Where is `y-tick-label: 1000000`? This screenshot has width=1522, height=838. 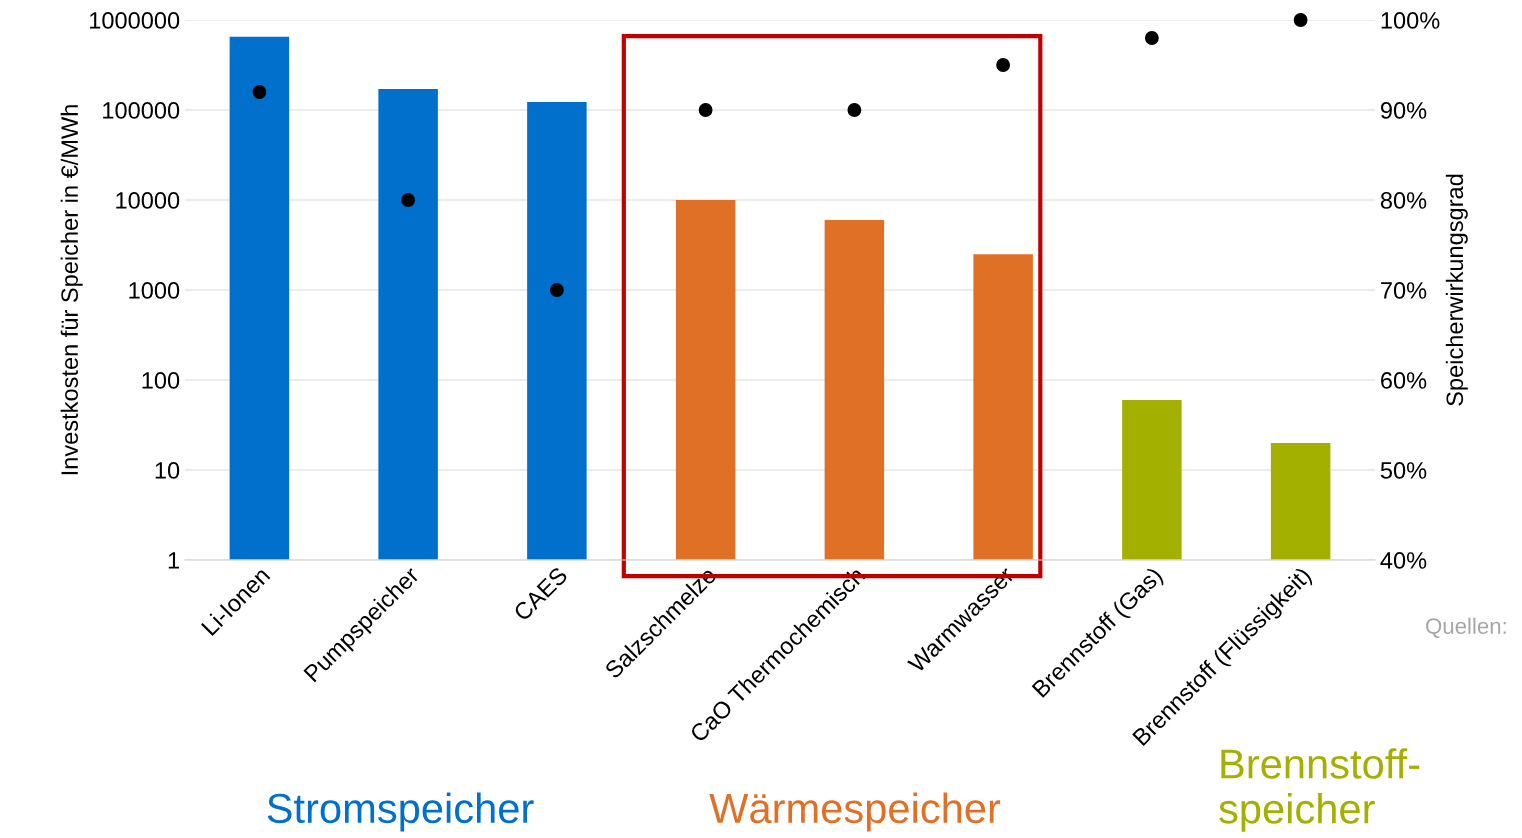 y-tick-label: 1000000 is located at coordinates (135, 20).